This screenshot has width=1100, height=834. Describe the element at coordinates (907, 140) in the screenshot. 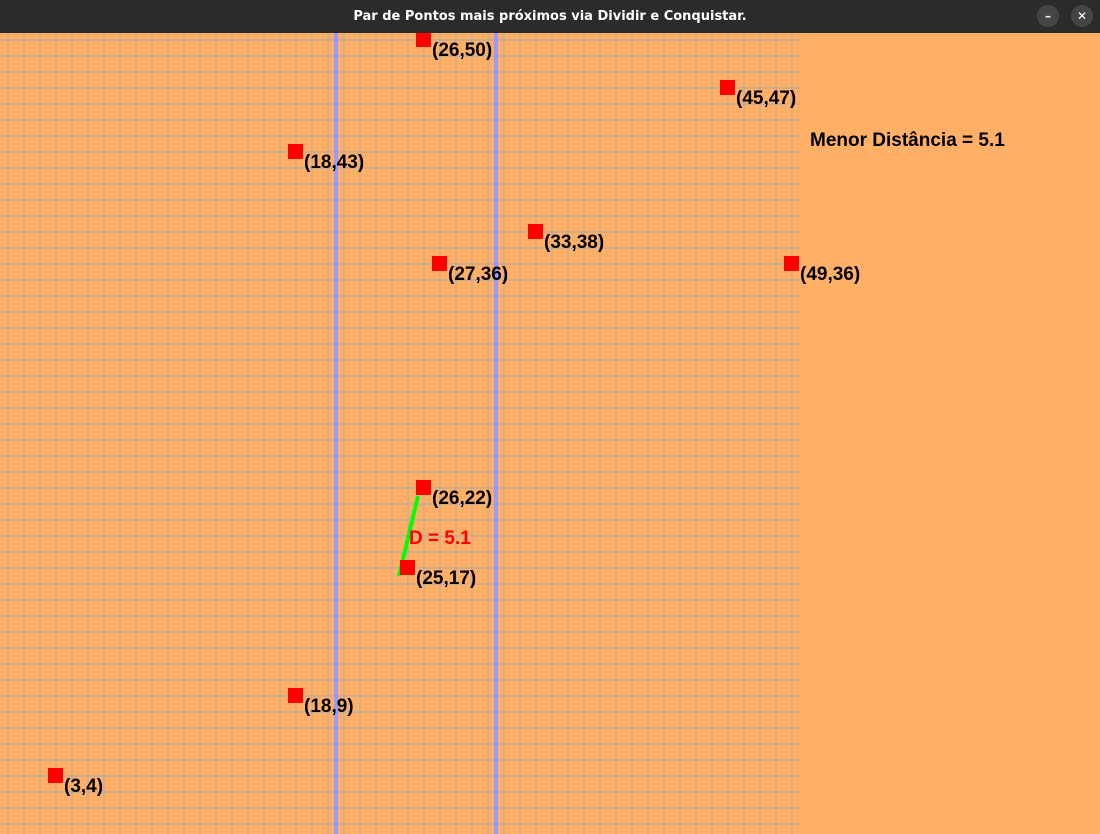

I see `min-distance-label: Menor Distância = 5.1` at that location.